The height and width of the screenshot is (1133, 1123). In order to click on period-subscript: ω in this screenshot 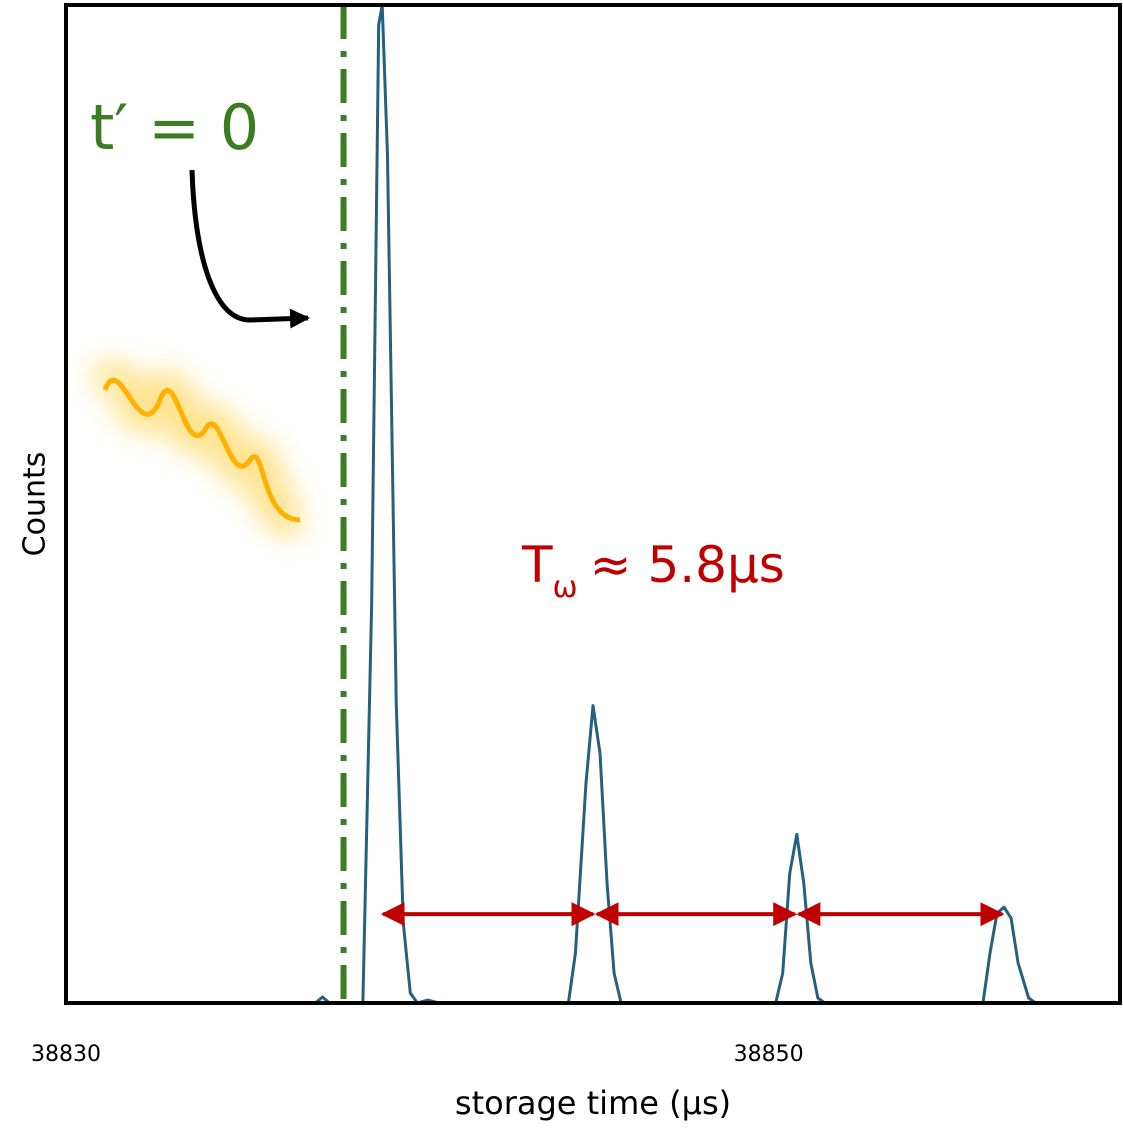, I will do `click(565, 587)`.